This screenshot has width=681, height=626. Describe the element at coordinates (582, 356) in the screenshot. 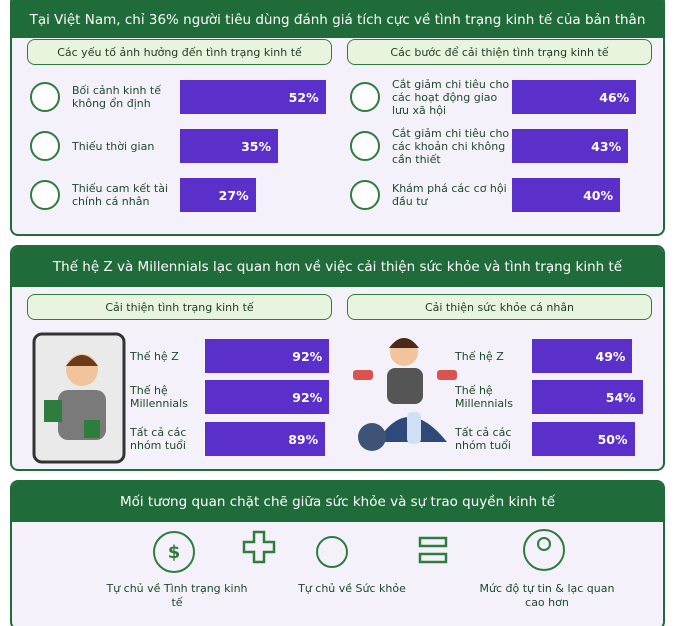

I see `bar: 49%` at that location.